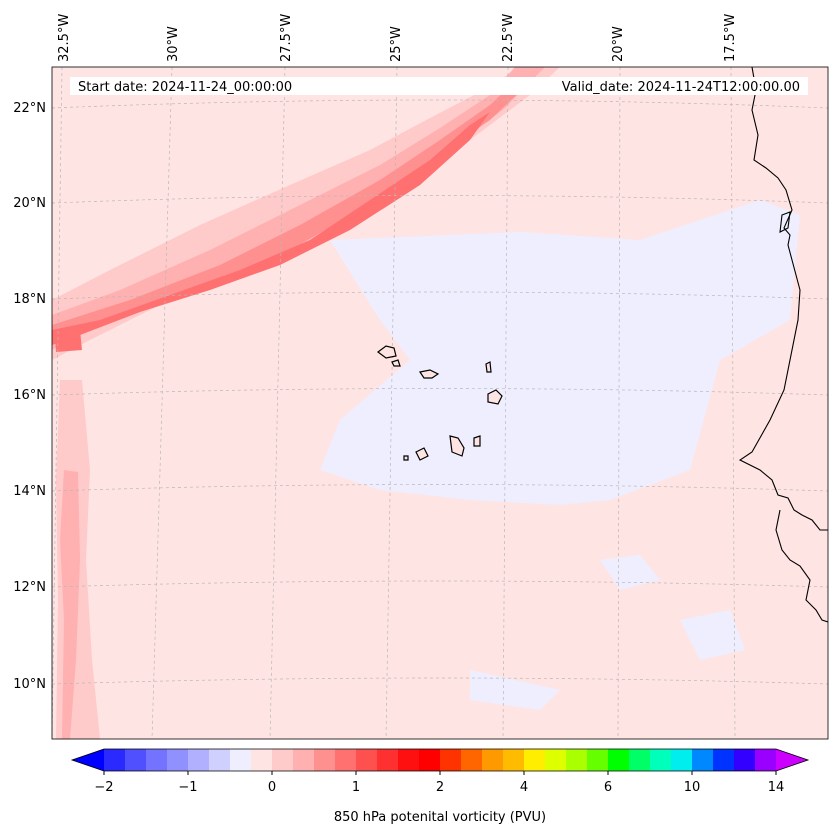  Describe the element at coordinates (730, 38) in the screenshot. I see `lon-label: 17.5°W` at that location.